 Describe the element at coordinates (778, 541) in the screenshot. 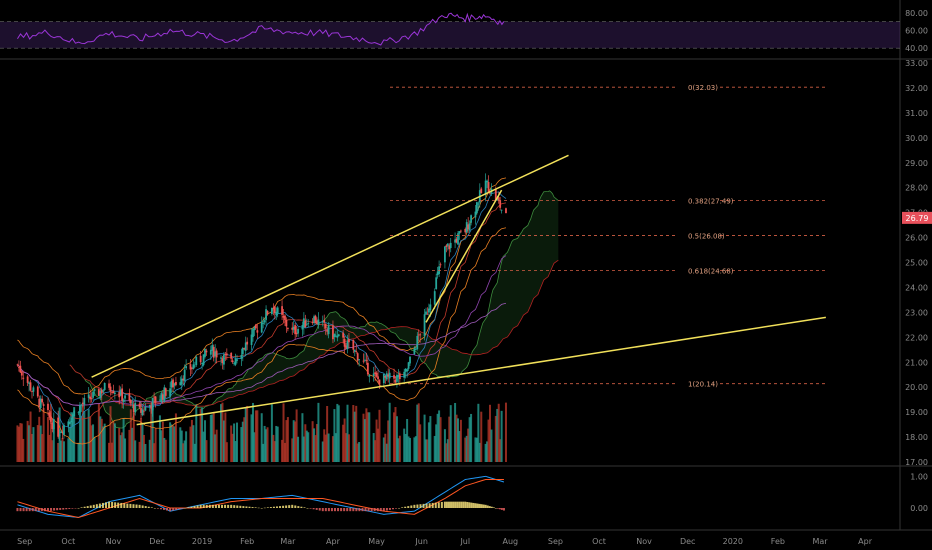

I see `time-tick-label: Feb` at that location.